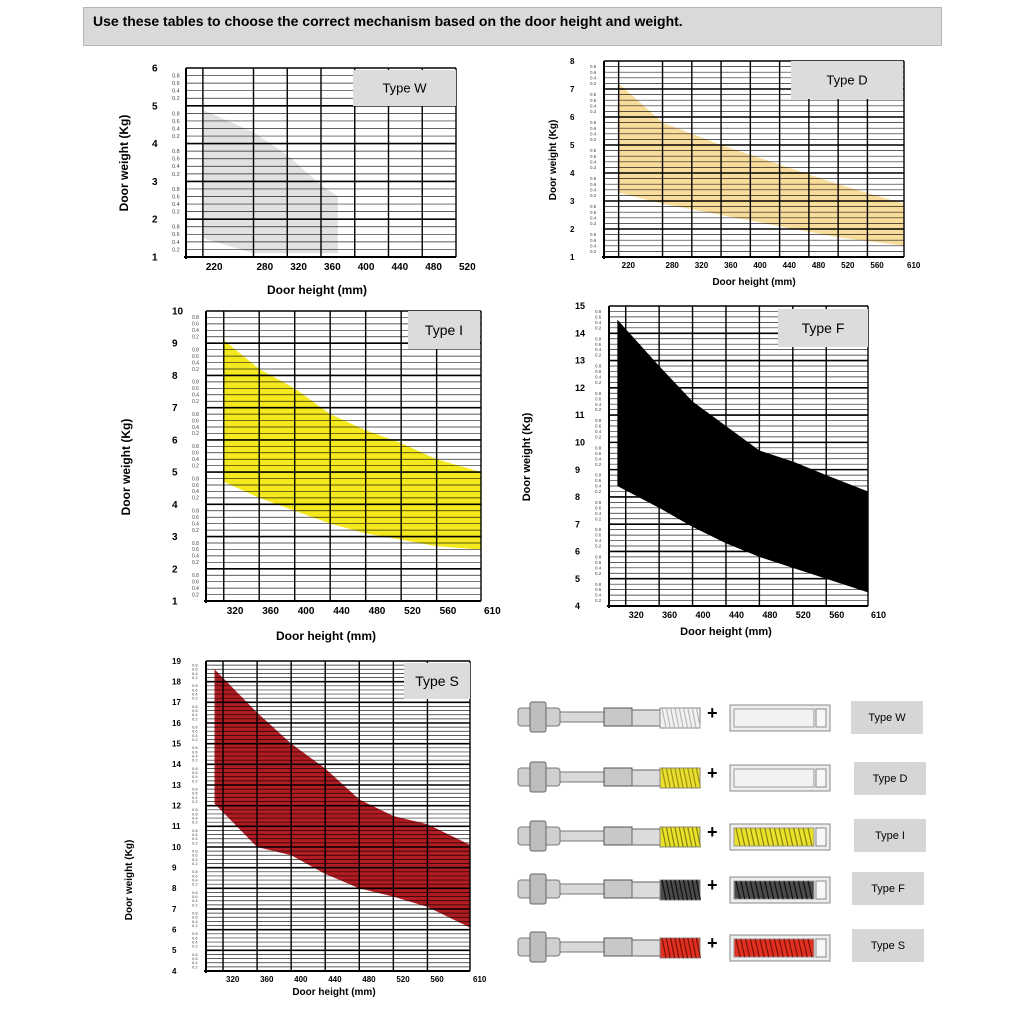 Image resolution: width=1024 pixels, height=1024 pixels. I want to click on y-tick-label: 14, so click(176, 764).